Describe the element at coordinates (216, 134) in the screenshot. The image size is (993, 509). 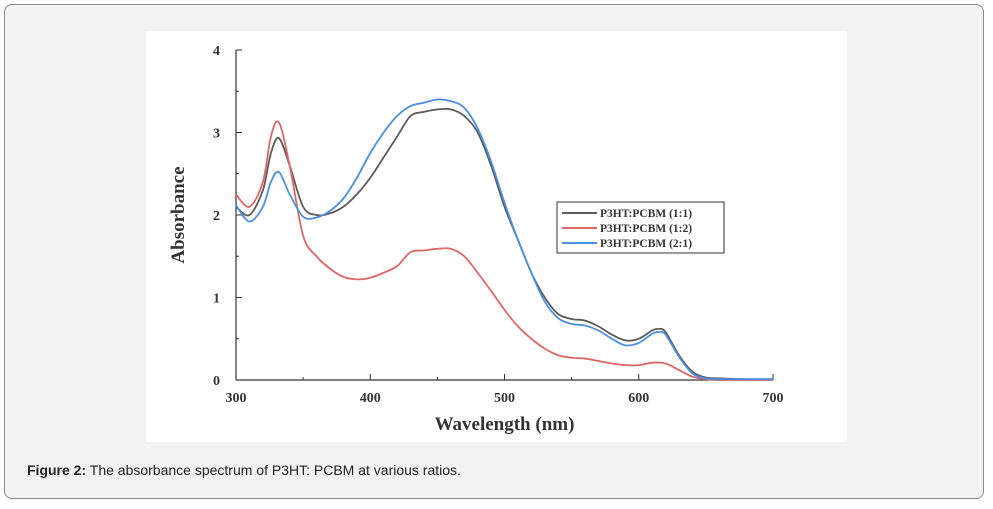
I see `y-tick-label: 3` at that location.